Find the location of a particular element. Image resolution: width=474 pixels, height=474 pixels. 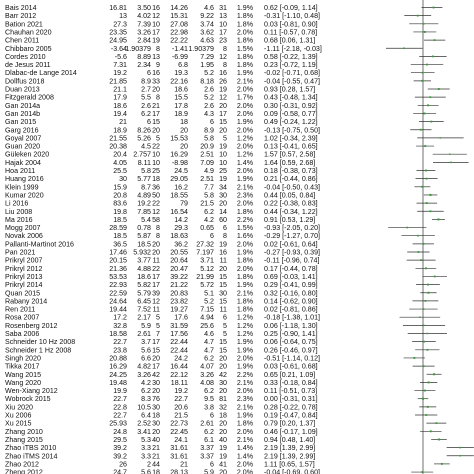

cell-ci: -0.13 [-0.75, 0.50] is located at coordinates (292, 130).